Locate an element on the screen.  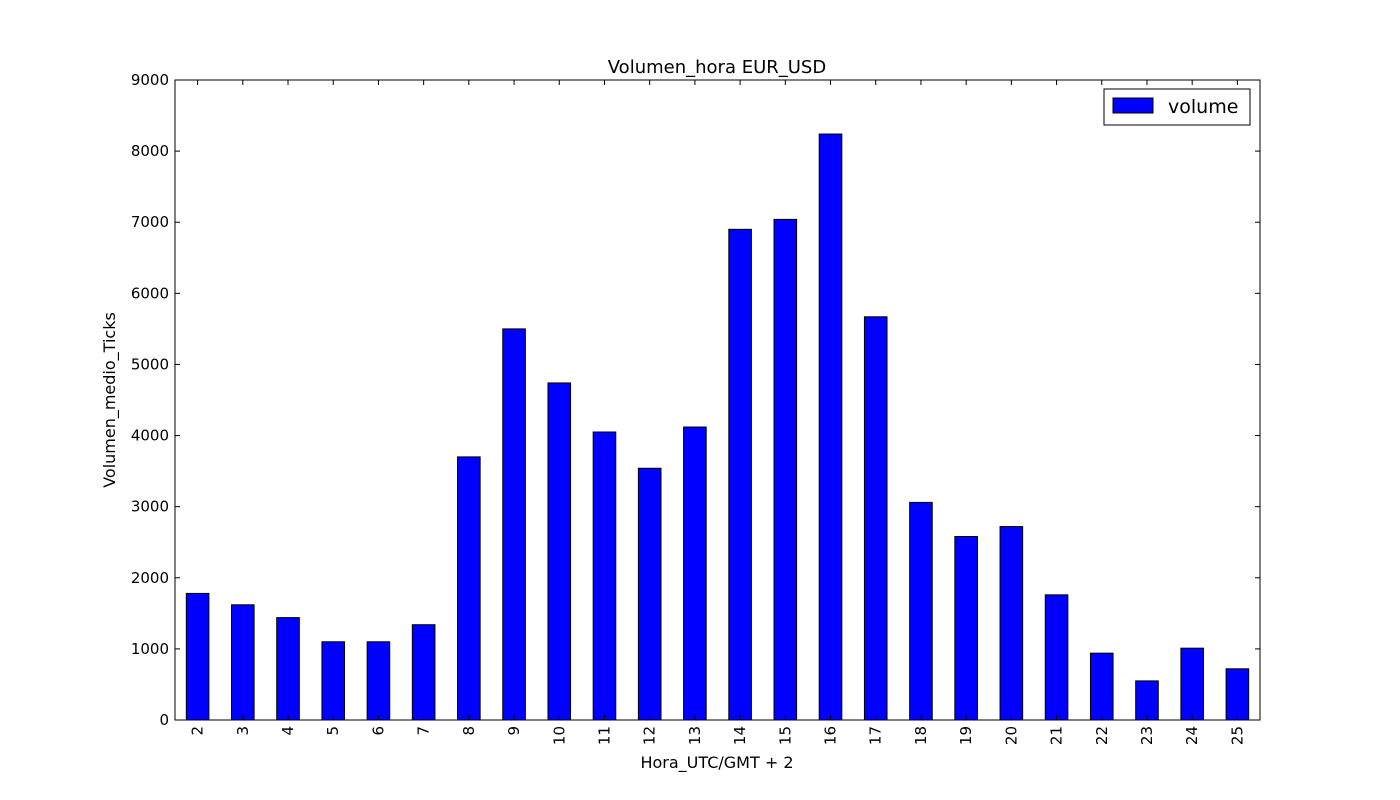
legend-swatch is located at coordinates (1133, 105).